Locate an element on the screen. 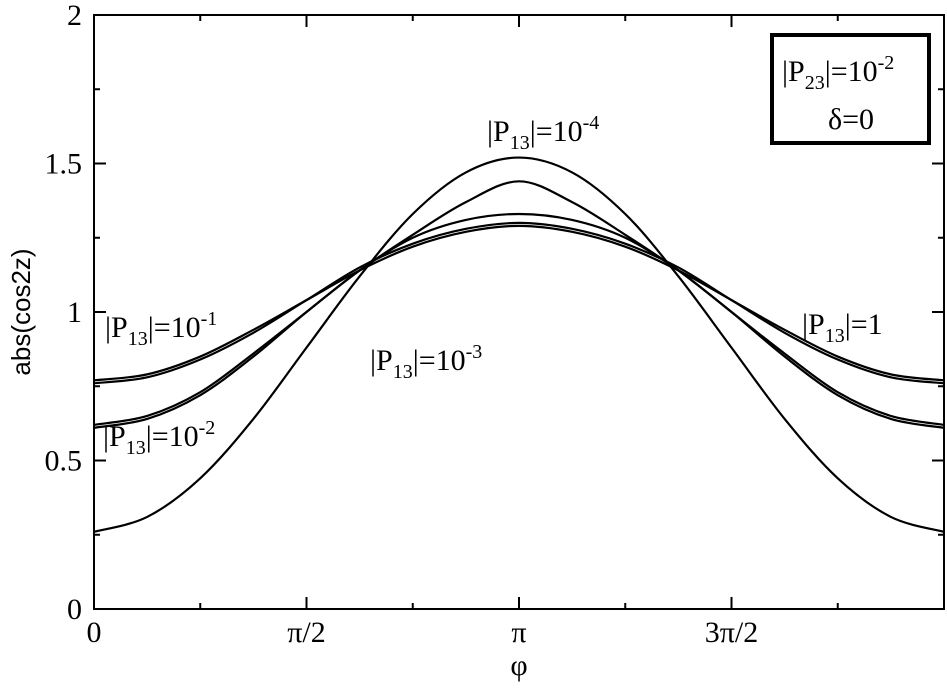 Image resolution: width=947 pixels, height=689 pixels. y-tick-label: 1 is located at coordinates (74, 312).